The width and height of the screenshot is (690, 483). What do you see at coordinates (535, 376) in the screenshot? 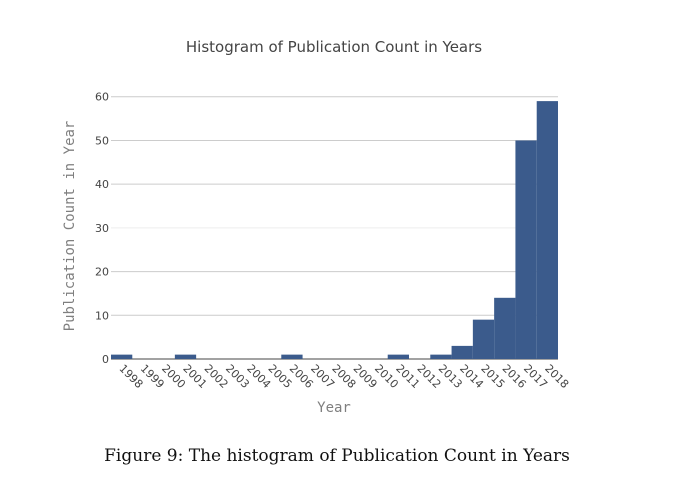
I see `x-tick-label: 2017` at bounding box center [535, 376].